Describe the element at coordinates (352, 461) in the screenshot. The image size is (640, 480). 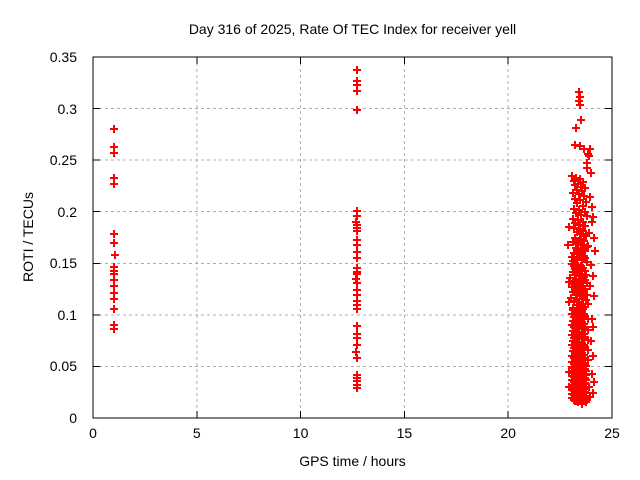
I see `x-axis-label: GPS time / hours` at that location.